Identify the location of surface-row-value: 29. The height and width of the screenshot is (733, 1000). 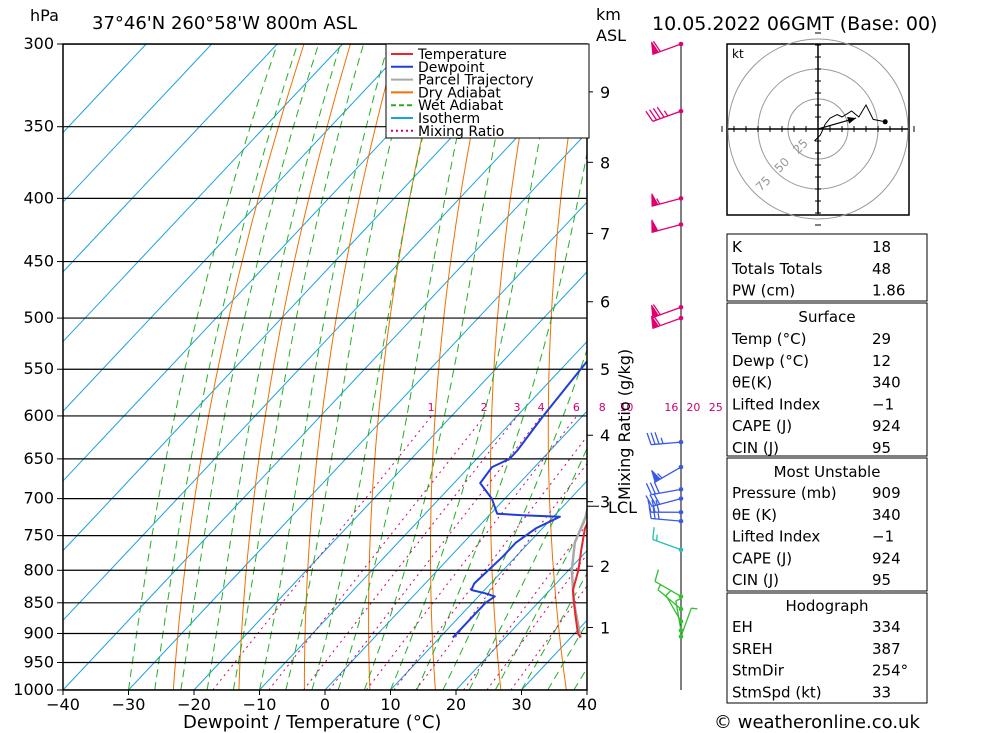
(881, 339).